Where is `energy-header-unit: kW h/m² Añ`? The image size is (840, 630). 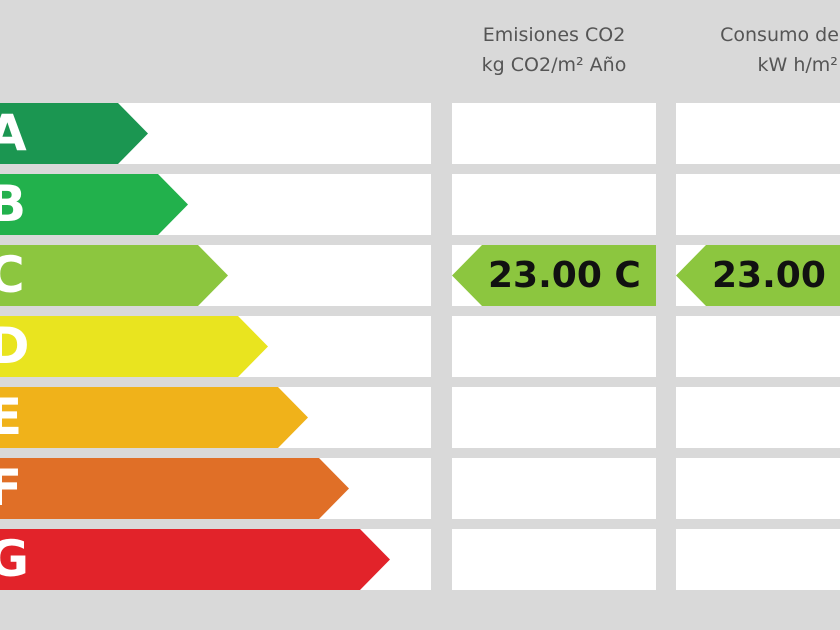 energy-header-unit: kW h/m² Añ is located at coordinates (798, 65).